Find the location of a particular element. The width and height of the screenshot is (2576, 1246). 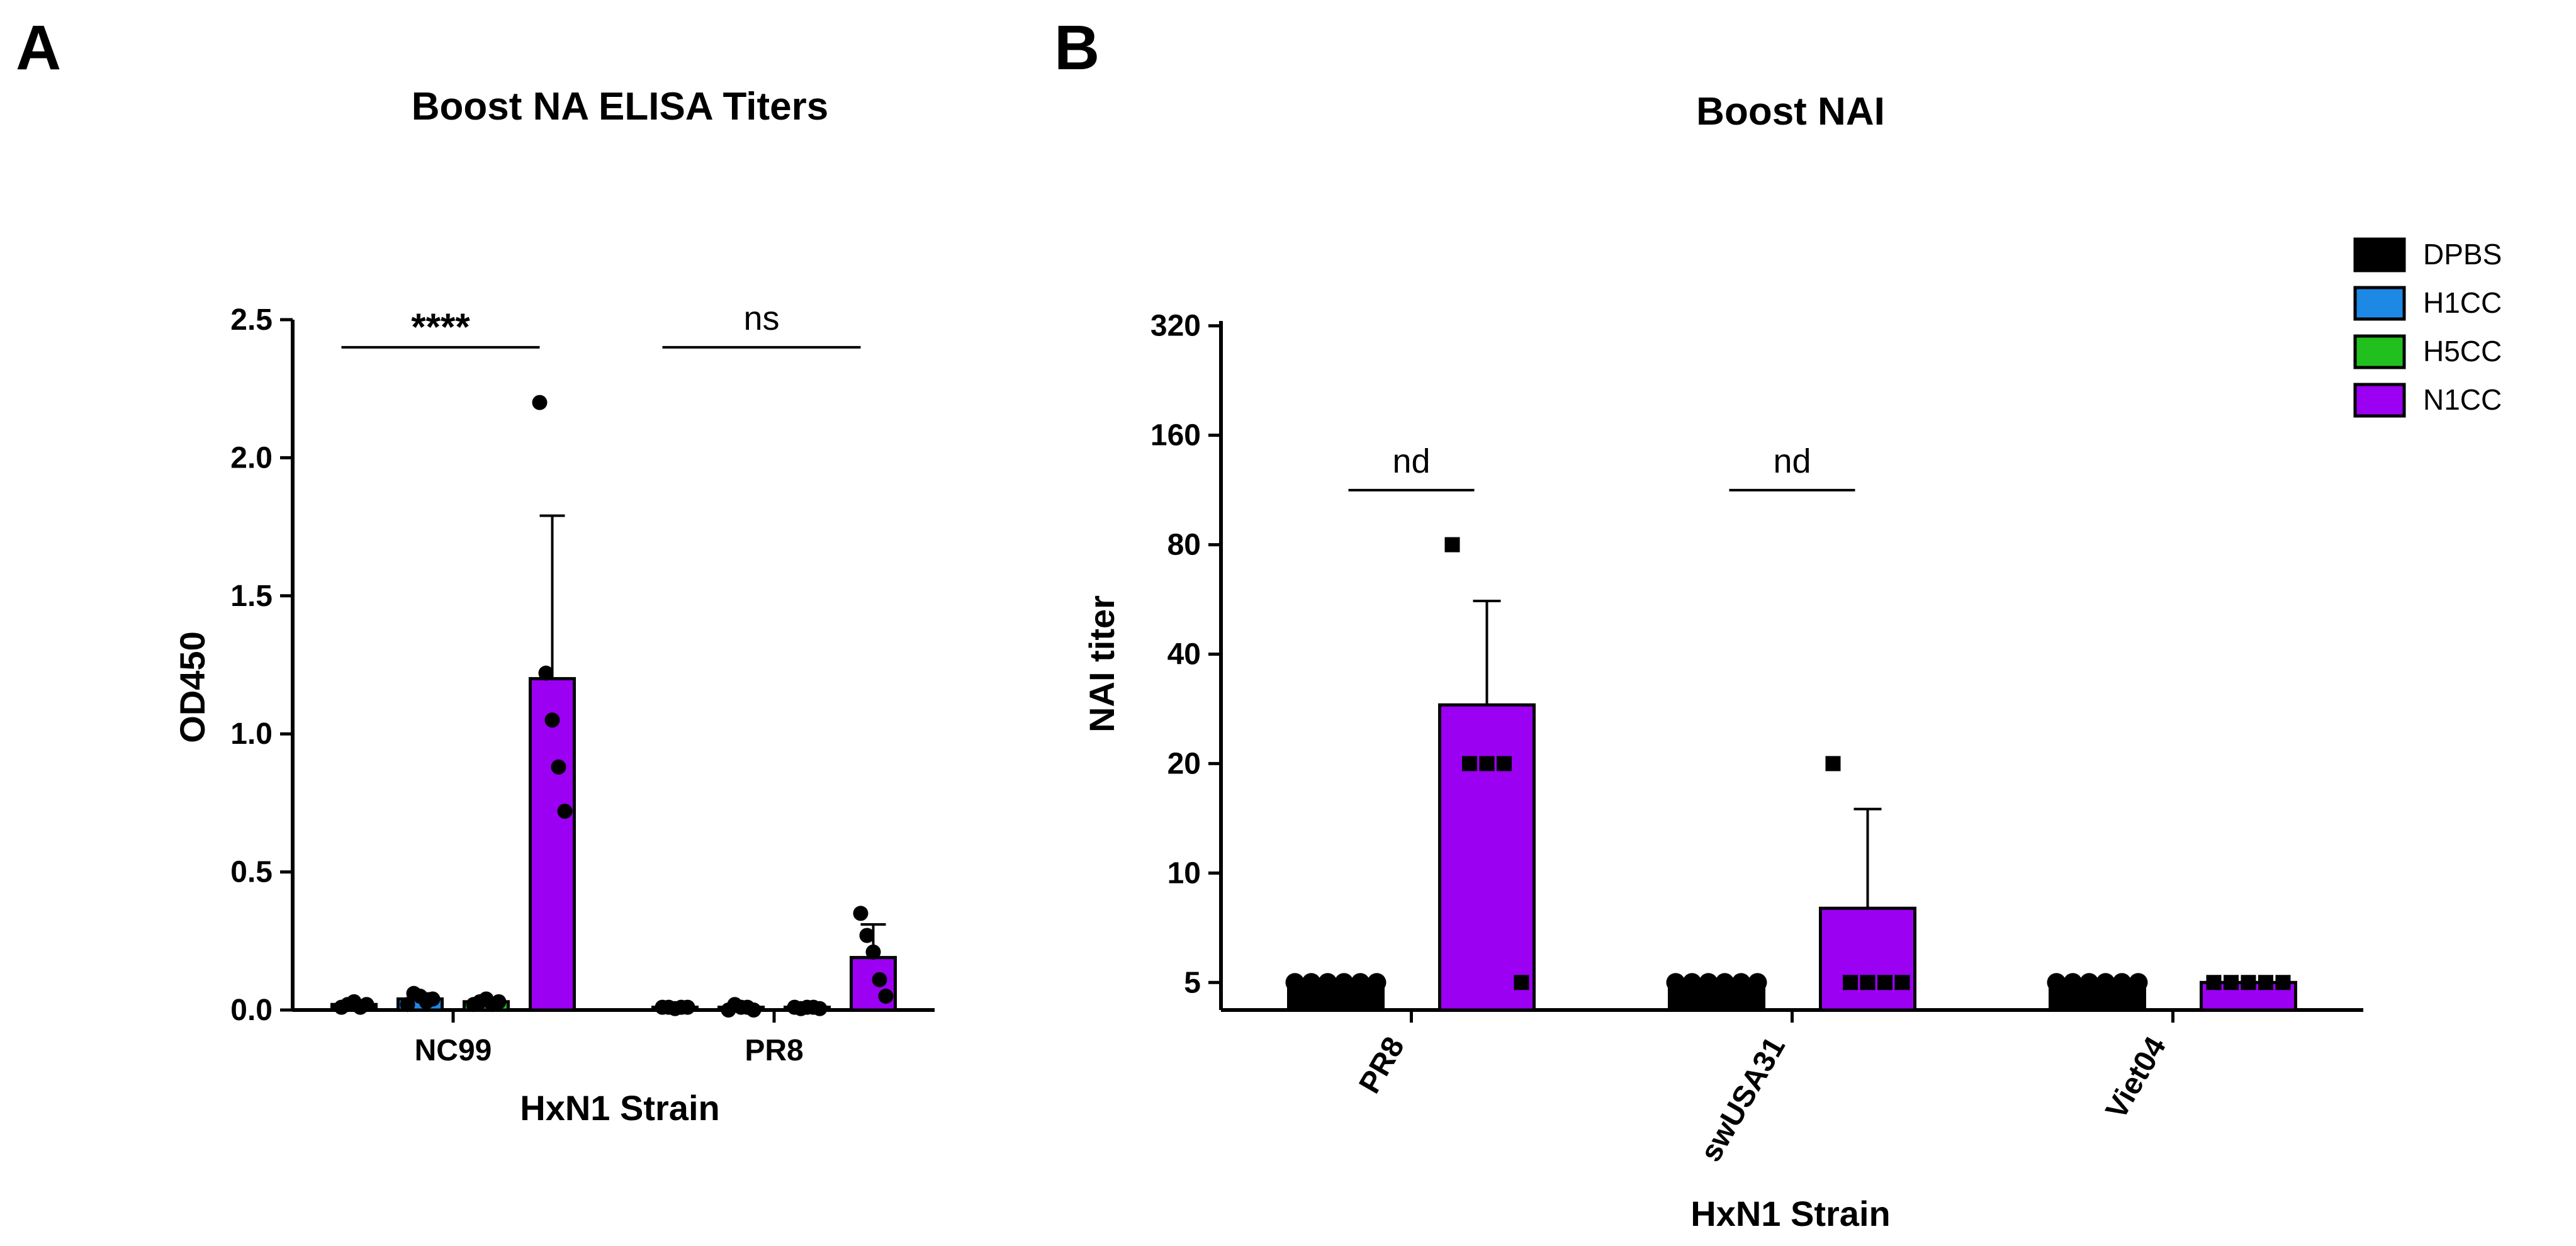

panel-a-y-tick-label: 0.5 is located at coordinates (251, 873).